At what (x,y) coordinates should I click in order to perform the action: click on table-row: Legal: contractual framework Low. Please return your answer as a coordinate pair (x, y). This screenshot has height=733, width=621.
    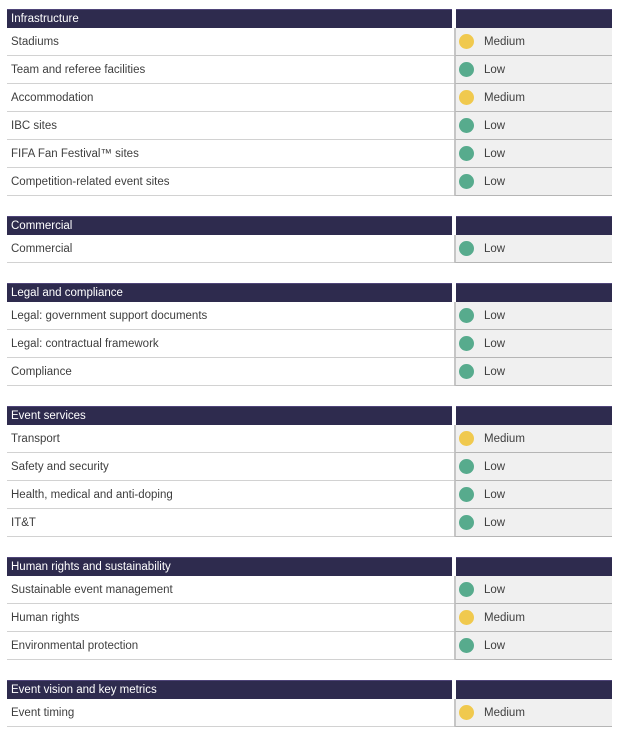
    Looking at the image, I should click on (309, 344).